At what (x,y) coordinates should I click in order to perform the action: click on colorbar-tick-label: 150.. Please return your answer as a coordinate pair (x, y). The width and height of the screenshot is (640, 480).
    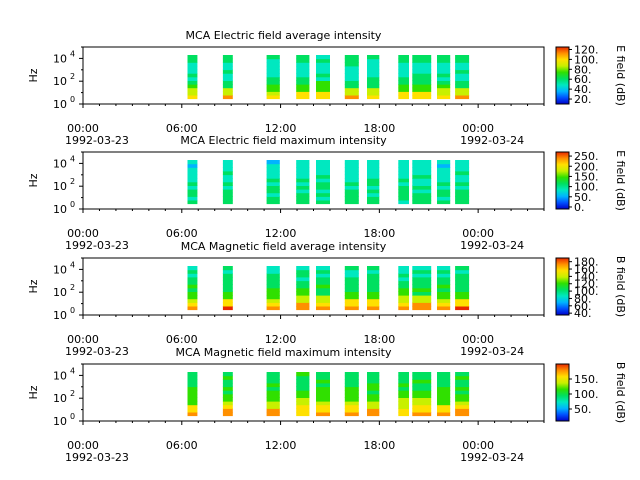
    Looking at the image, I should click on (586, 379).